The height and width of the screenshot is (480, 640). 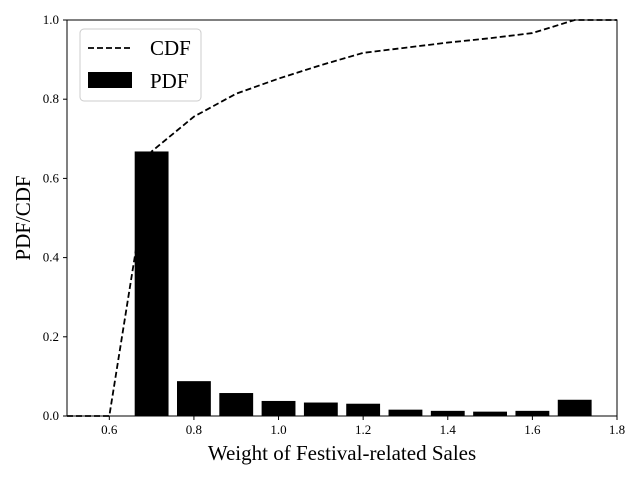 I want to click on x-tick-label: 1.6, so click(x=532, y=429).